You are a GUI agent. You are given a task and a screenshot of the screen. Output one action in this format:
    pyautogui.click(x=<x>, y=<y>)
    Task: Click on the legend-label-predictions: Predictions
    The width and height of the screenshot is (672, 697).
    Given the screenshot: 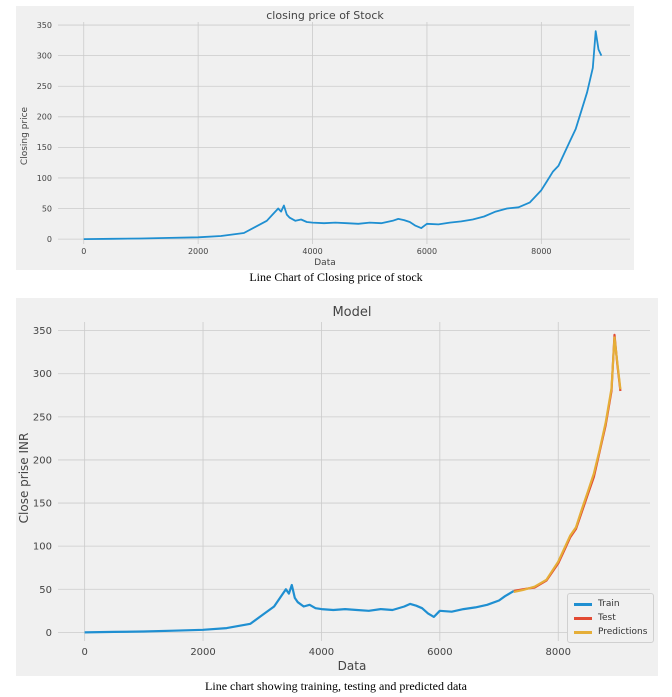 What is the action you would take?
    pyautogui.click(x=623, y=632)
    